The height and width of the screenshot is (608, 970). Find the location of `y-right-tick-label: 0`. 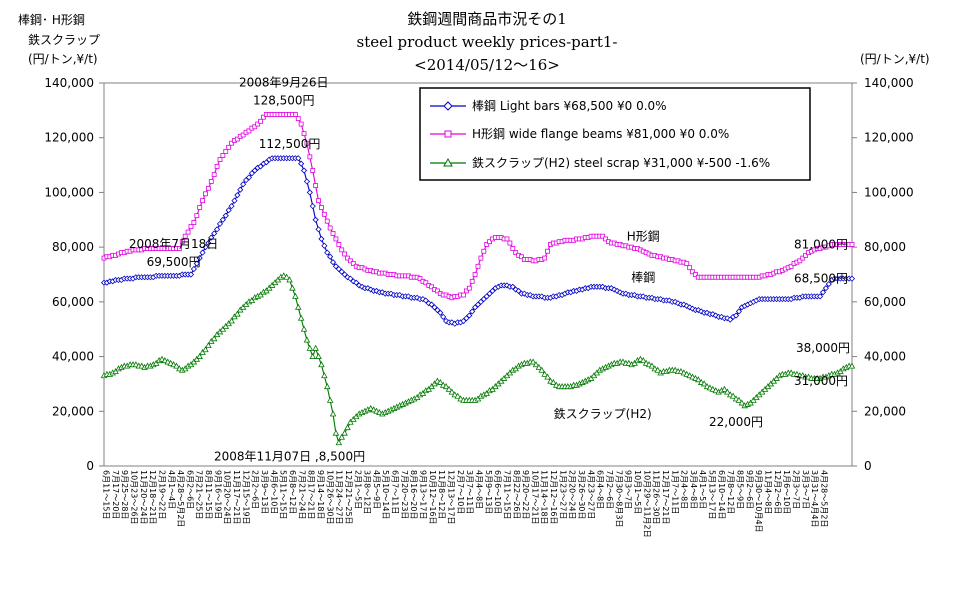

y-right-tick-label: 0 is located at coordinates (868, 466).